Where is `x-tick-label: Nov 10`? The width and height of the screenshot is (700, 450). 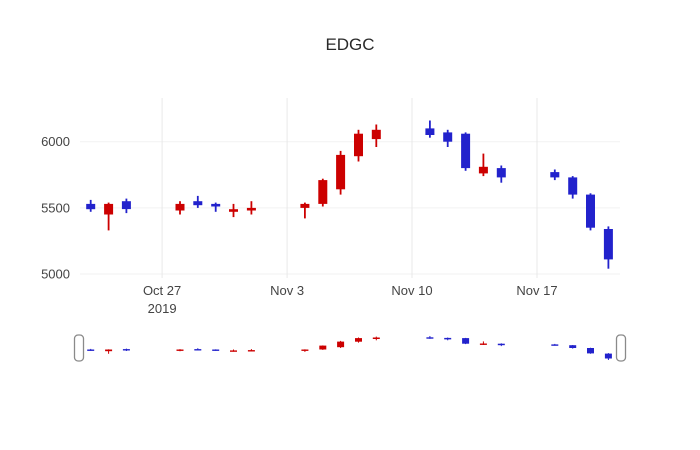
x-tick-label: Nov 10 is located at coordinates (411, 290).